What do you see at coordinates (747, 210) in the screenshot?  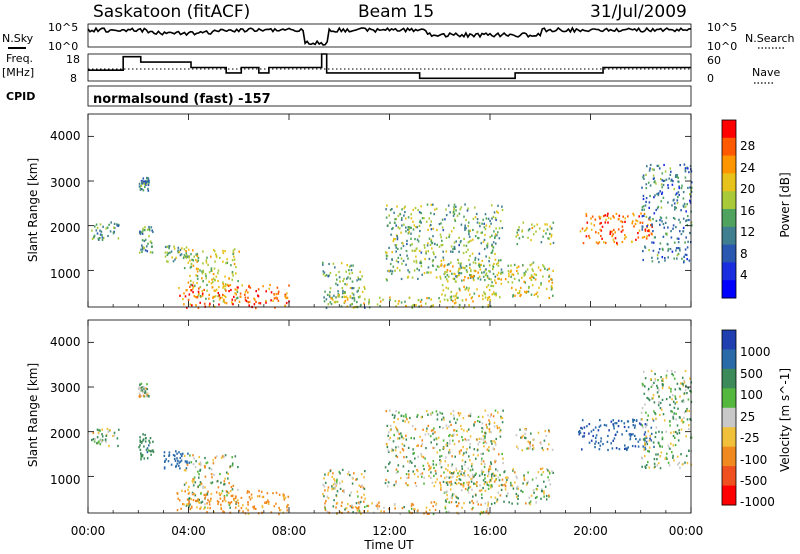 I see `power-colorbar-ticks: 28 24 20 16 12 8 4` at bounding box center [747, 210].